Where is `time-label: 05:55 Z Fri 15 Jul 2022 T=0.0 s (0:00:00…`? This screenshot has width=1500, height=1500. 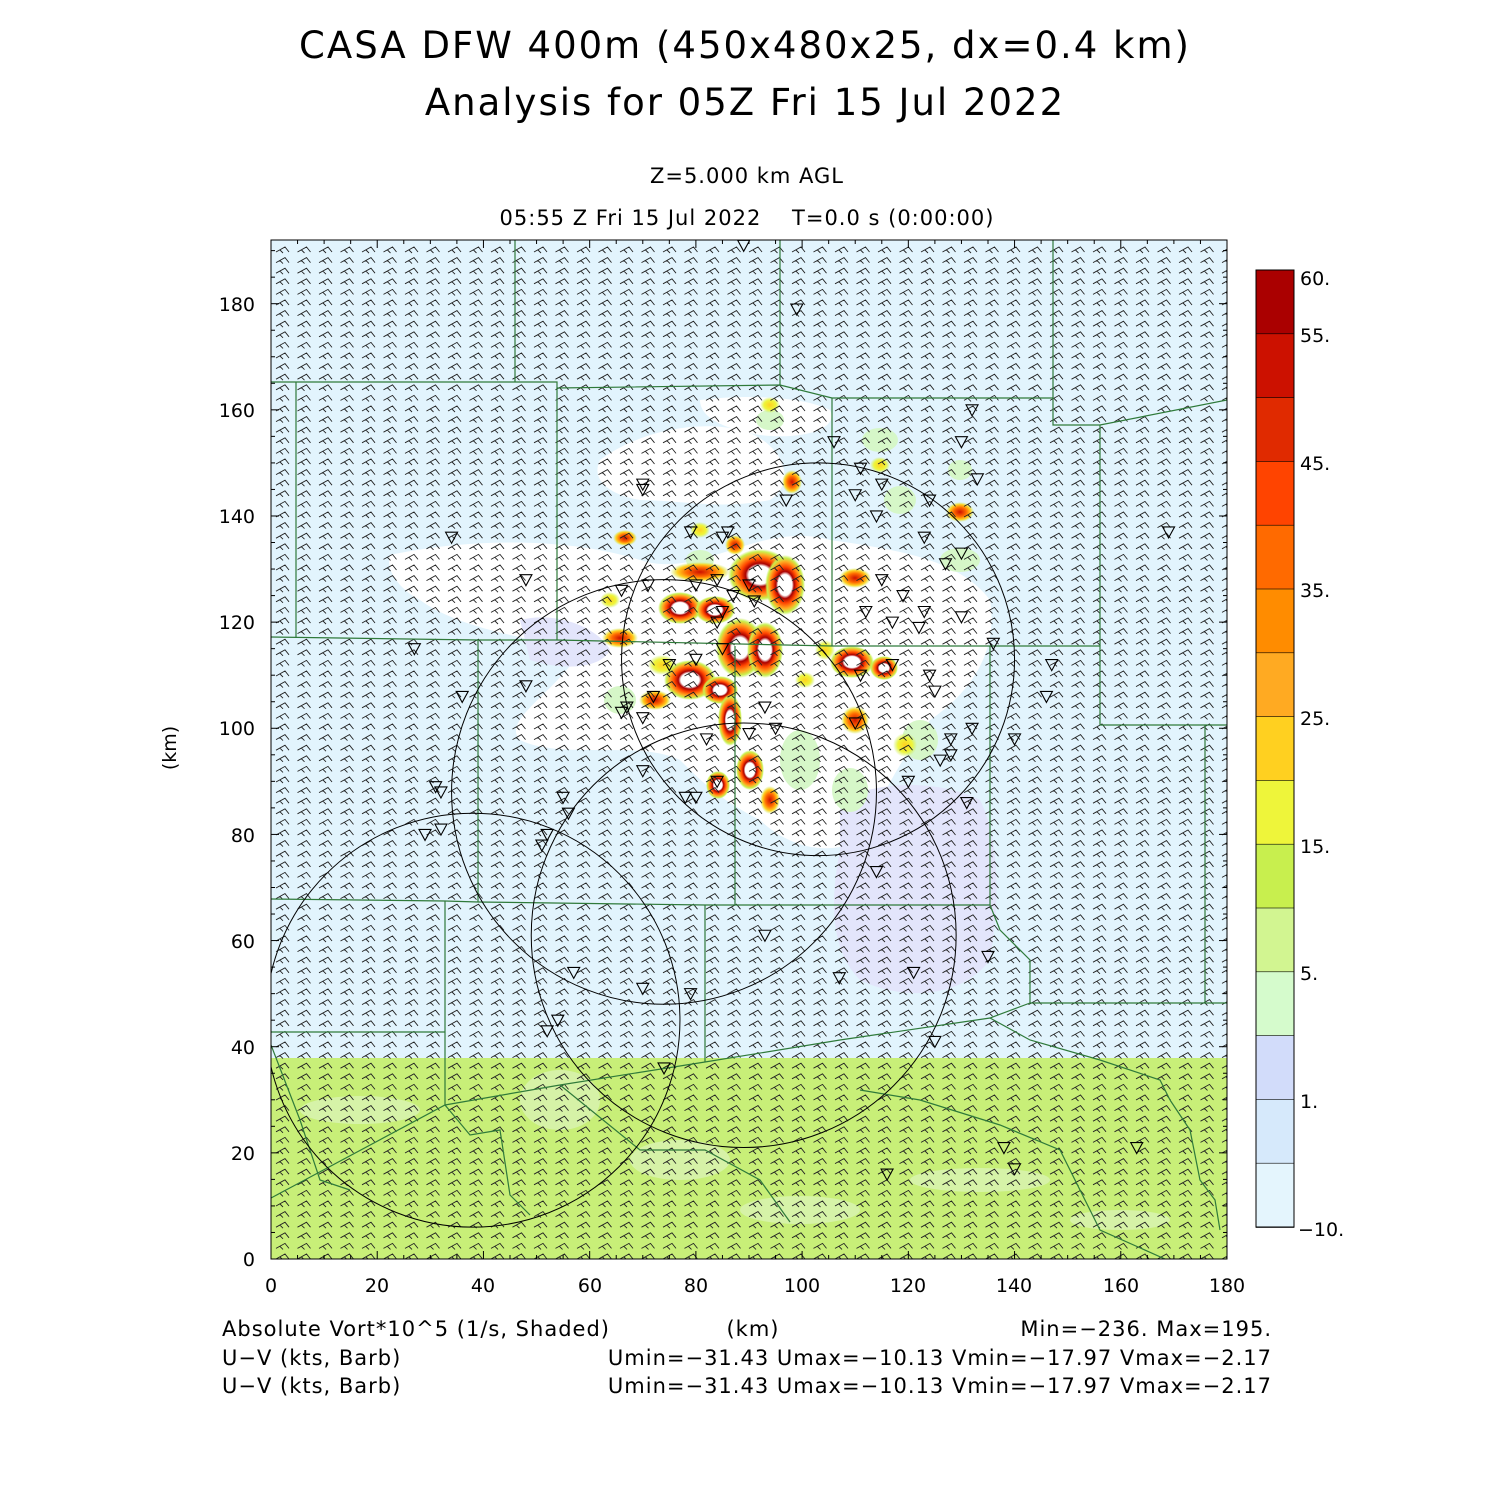
time-label: 05:55 Z Fri 15 Jul 2022 T=0.0 s (0:00:00… is located at coordinates (747, 218).